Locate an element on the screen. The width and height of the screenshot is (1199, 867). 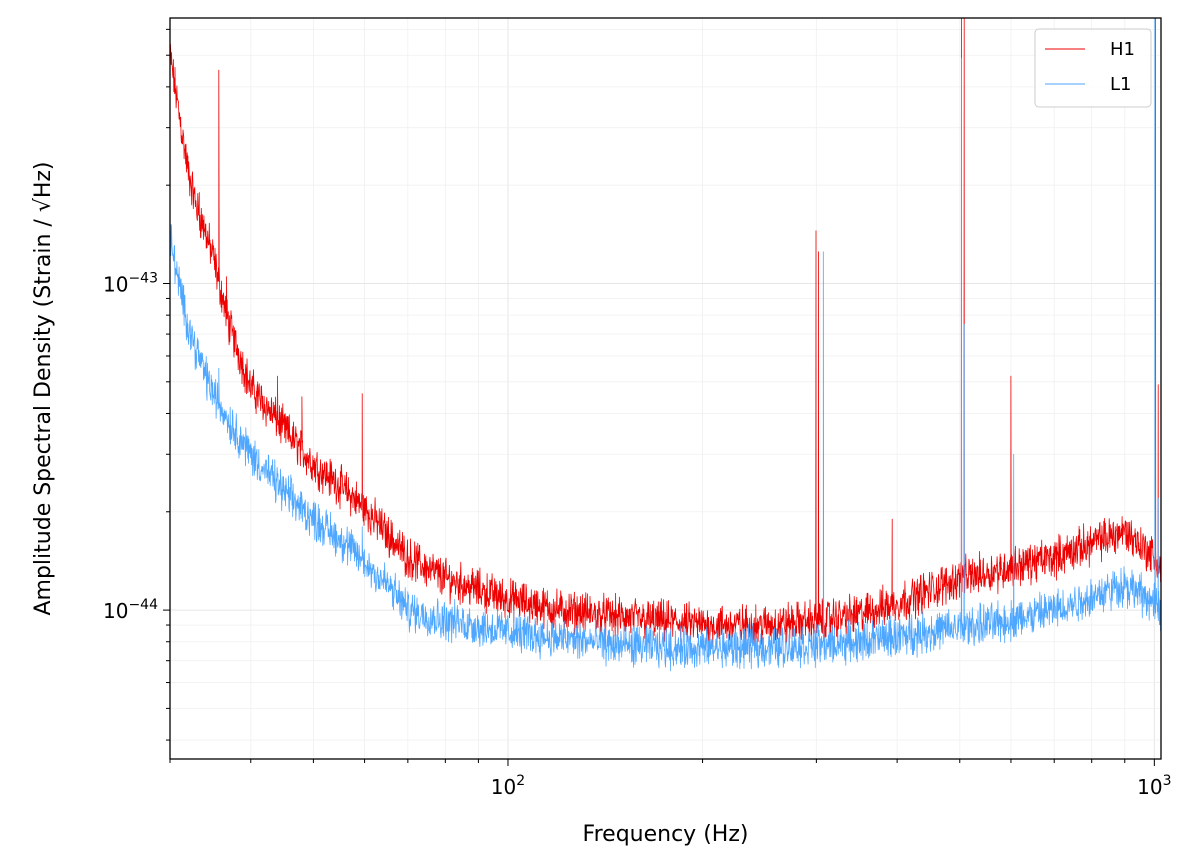
legend: H1 L1 is located at coordinates (1093, 68).